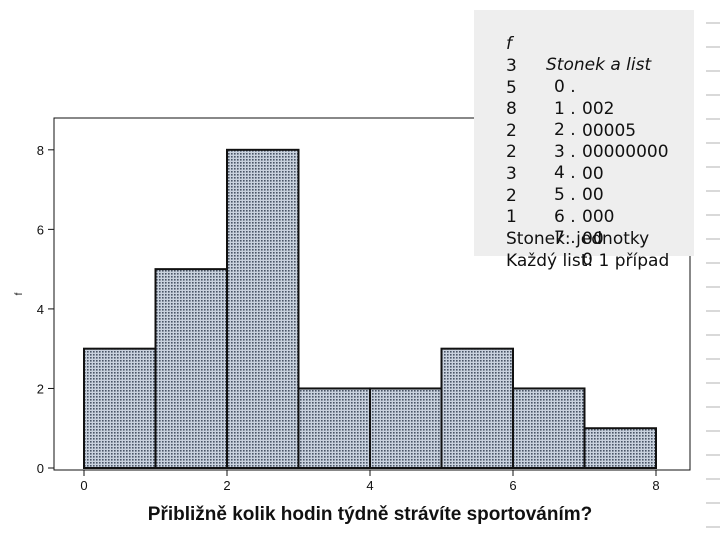 The image size is (720, 540). I want to click on stem-leaf-row: 1 7 . 0, so click(584, 227).